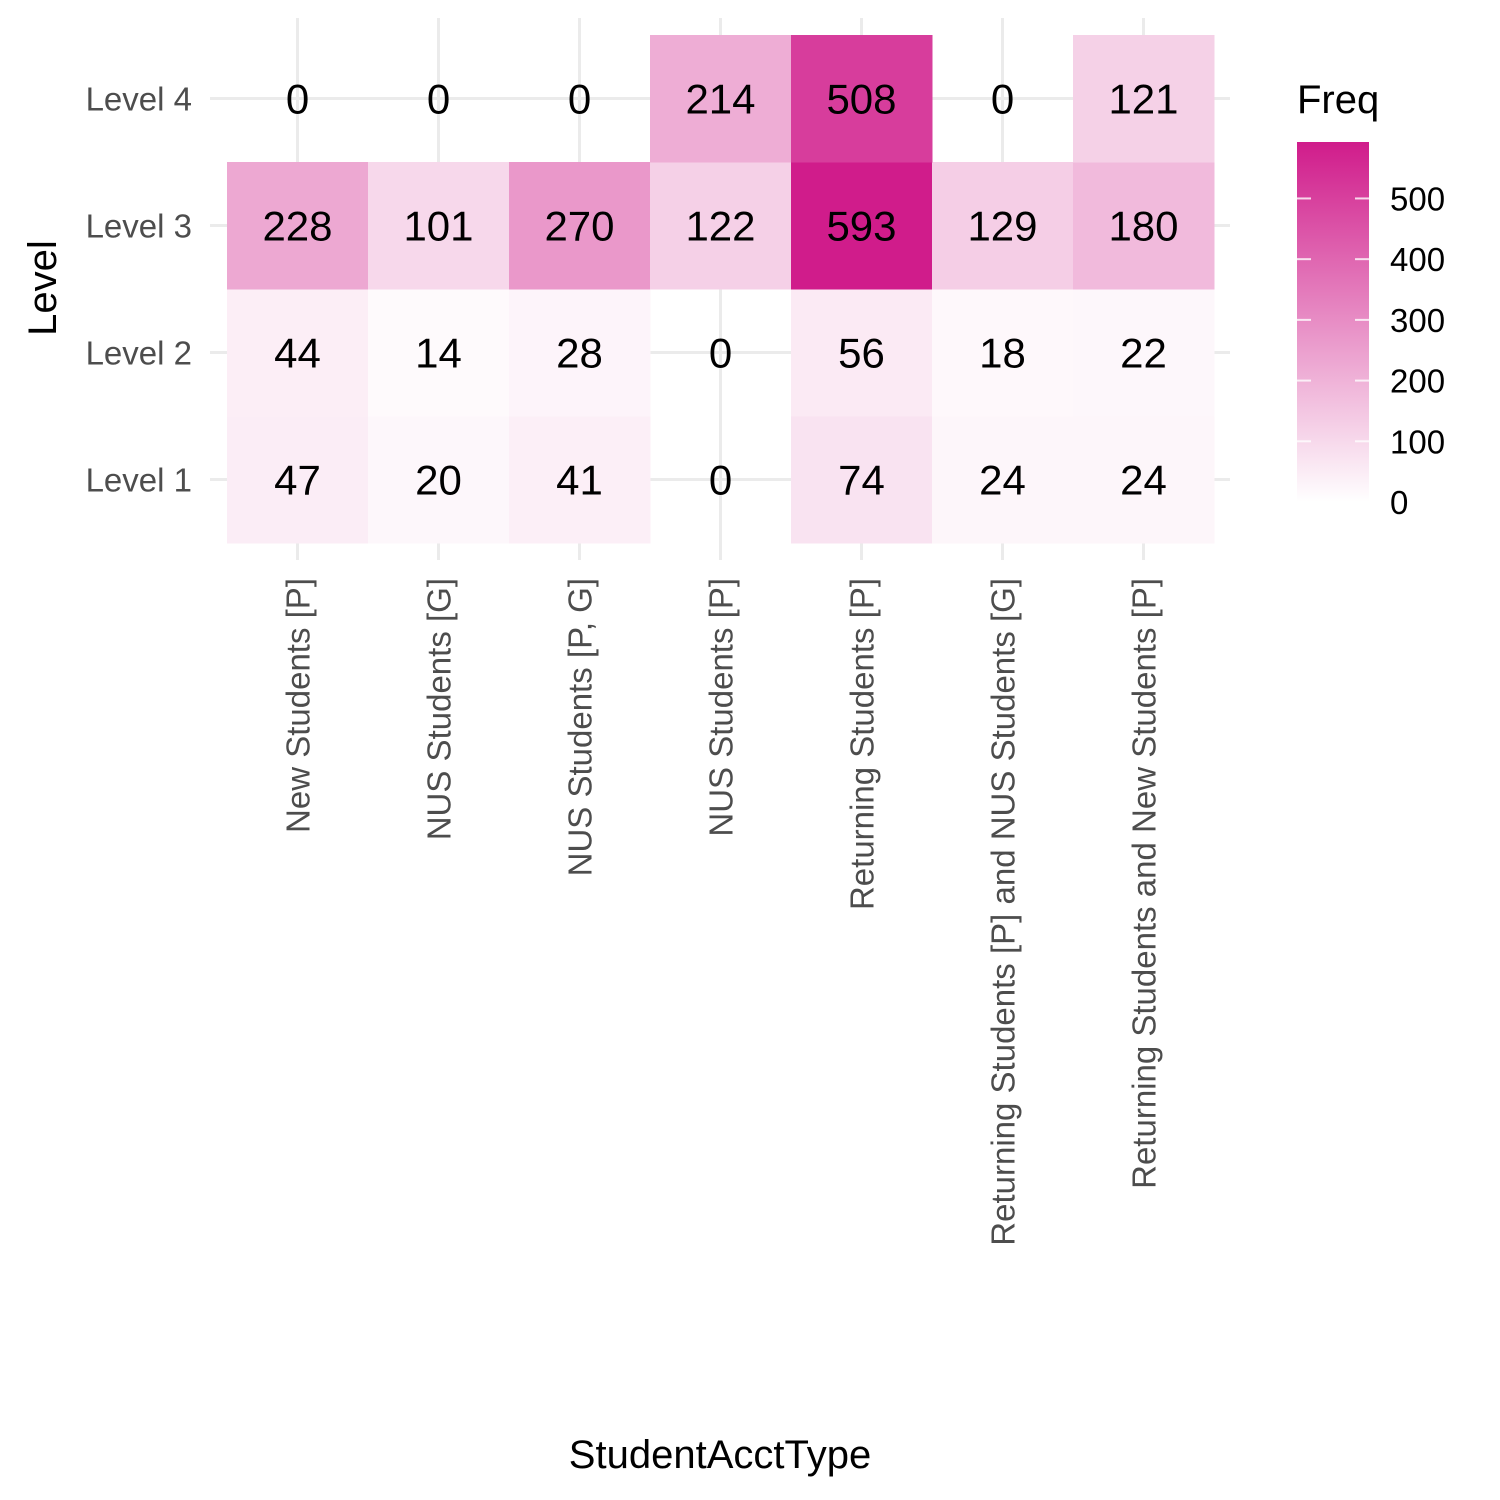 Image resolution: width=1500 pixels, height=1500 pixels. What do you see at coordinates (439, 709) in the screenshot?
I see `x-tick-label: NUS Students [G]` at bounding box center [439, 709].